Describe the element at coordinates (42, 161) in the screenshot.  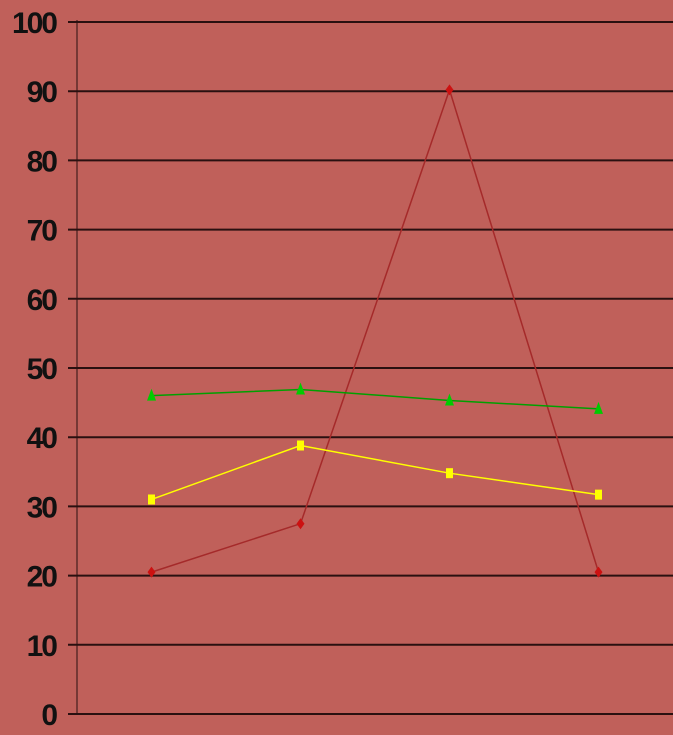
I see `y-tick-label-80: 80` at that location.